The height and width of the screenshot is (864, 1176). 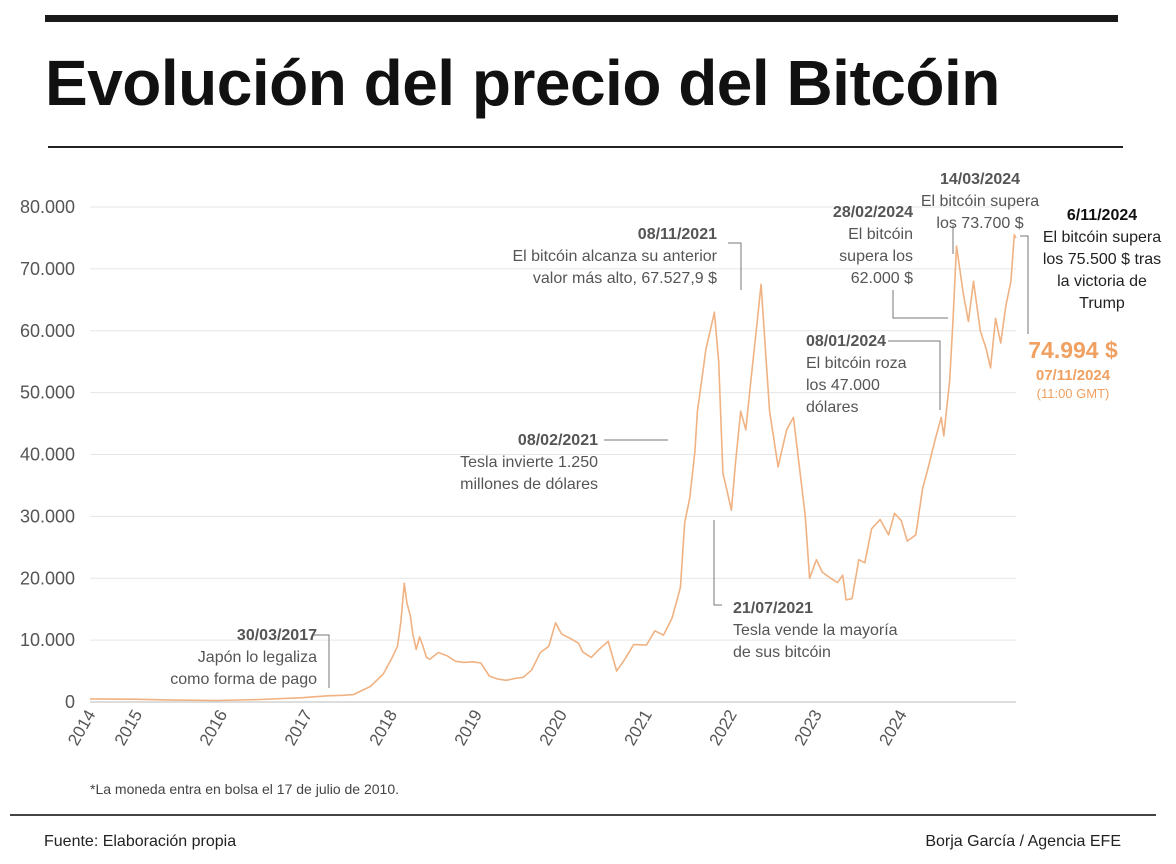 What do you see at coordinates (638, 728) in the screenshot?
I see `x-tick-label: 2021` at bounding box center [638, 728].